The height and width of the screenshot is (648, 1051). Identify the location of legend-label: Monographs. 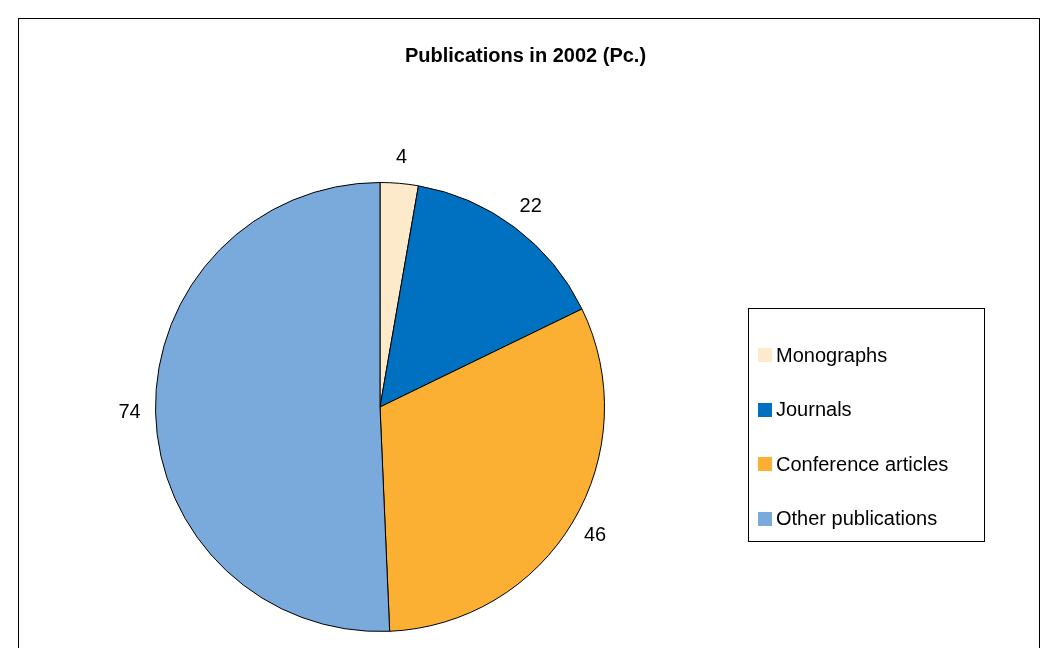
(832, 355).